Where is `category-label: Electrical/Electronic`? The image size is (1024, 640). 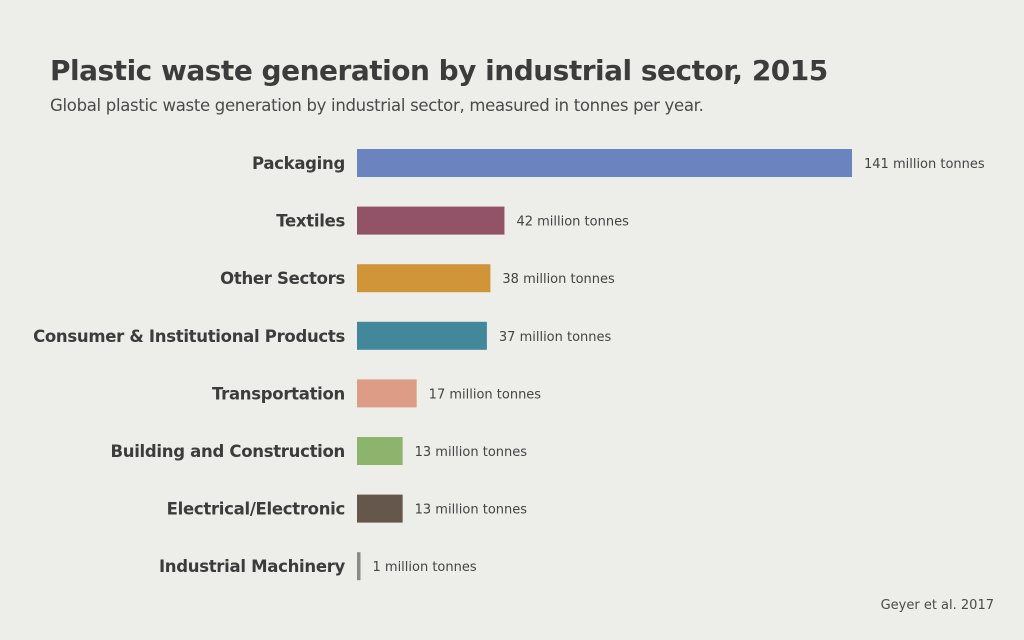 category-label: Electrical/Electronic is located at coordinates (256, 509).